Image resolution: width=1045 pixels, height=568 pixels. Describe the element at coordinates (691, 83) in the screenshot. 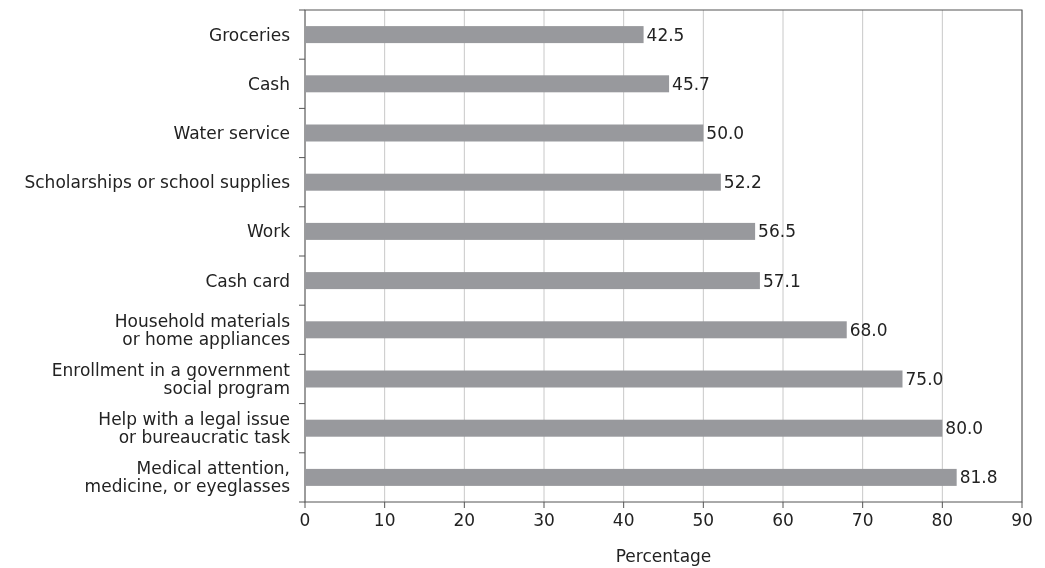

I see `data-label: 45.7` at that location.